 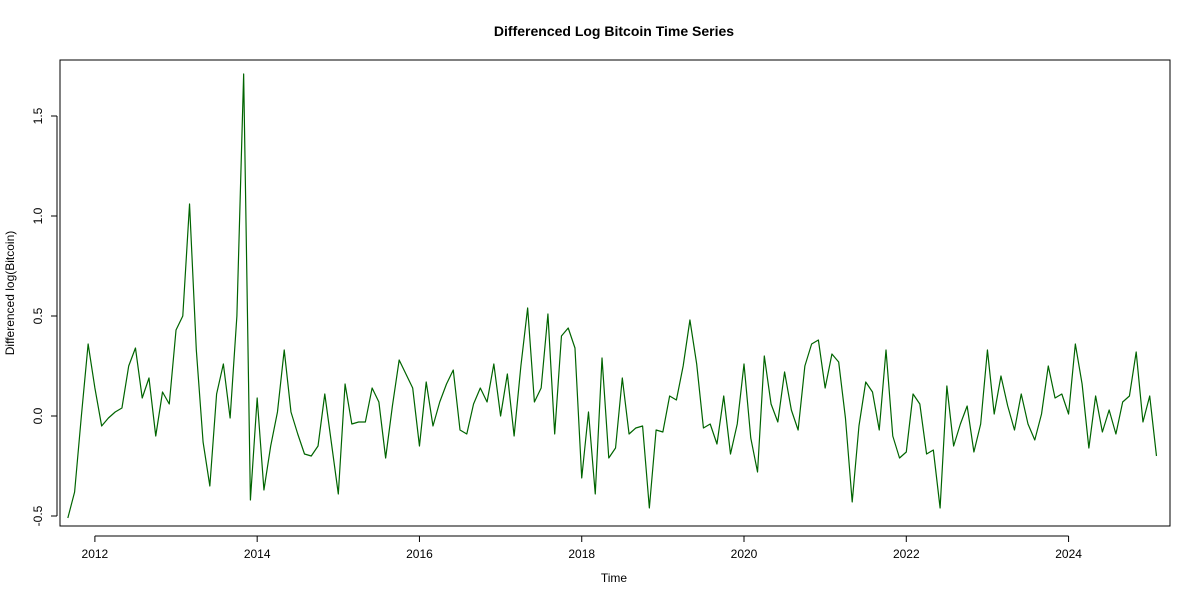 What do you see at coordinates (744, 554) in the screenshot?
I see `x-tick-label: 2020` at bounding box center [744, 554].